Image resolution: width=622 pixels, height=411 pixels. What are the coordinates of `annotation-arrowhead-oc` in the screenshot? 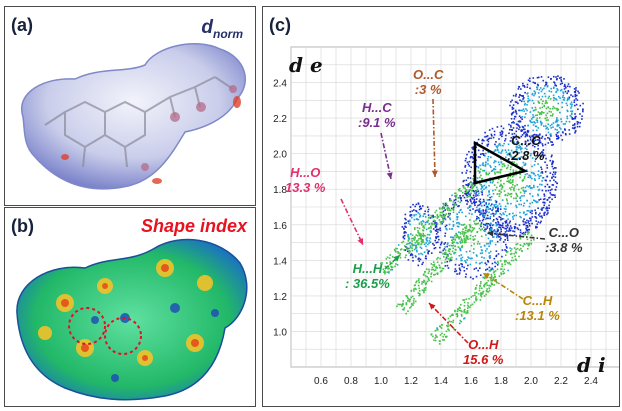 It's located at (434, 173).